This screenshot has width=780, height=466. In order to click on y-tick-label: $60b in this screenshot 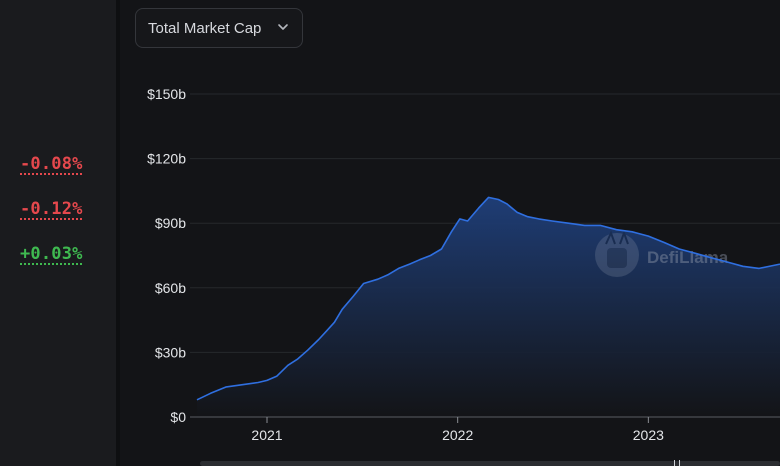, I will do `click(170, 288)`.